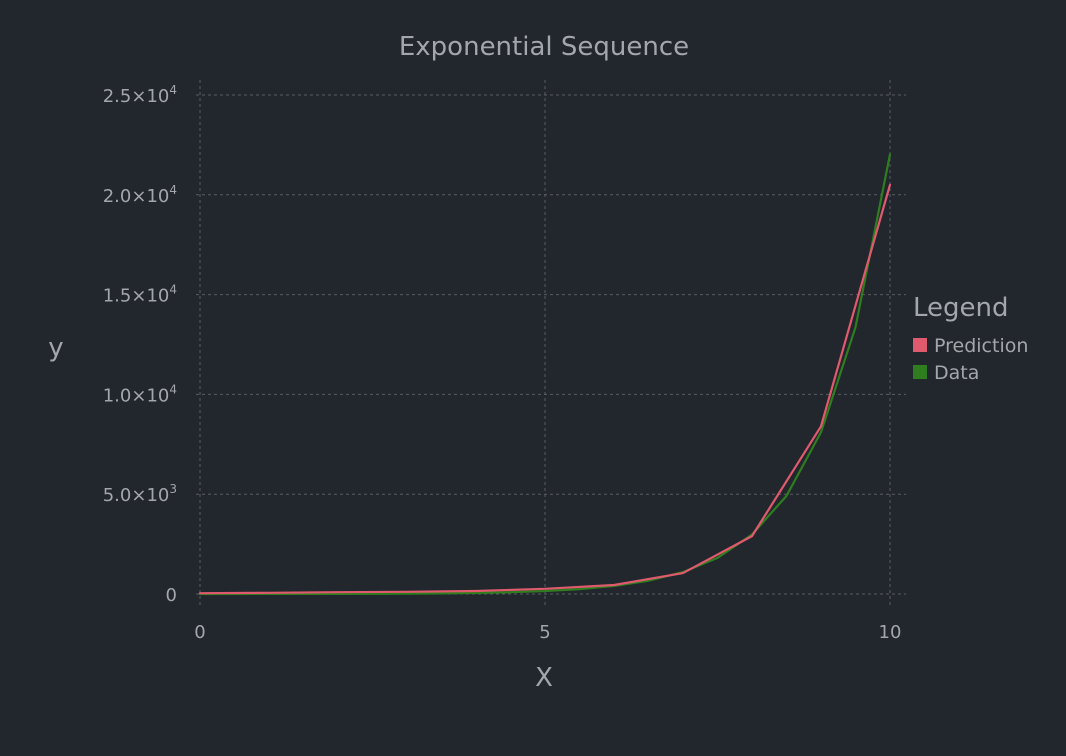 This screenshot has width=1066, height=756. What do you see at coordinates (136, 495) in the screenshot?
I see `y-tick-mantissa: 5.0×10` at bounding box center [136, 495].